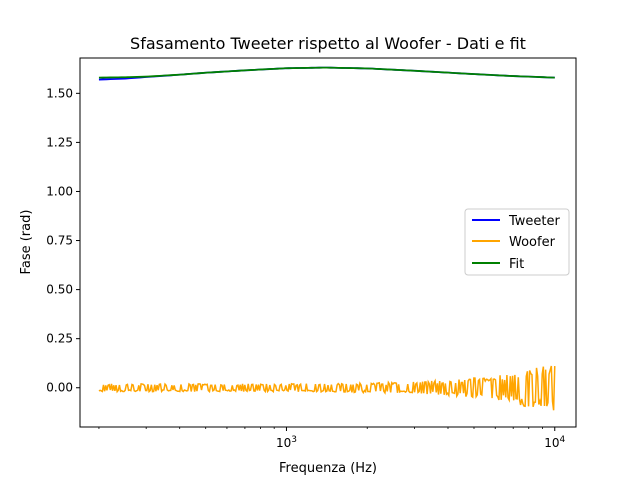  What do you see at coordinates (332, 438) in the screenshot?
I see `x-axis: 10³ 10⁴` at bounding box center [332, 438].